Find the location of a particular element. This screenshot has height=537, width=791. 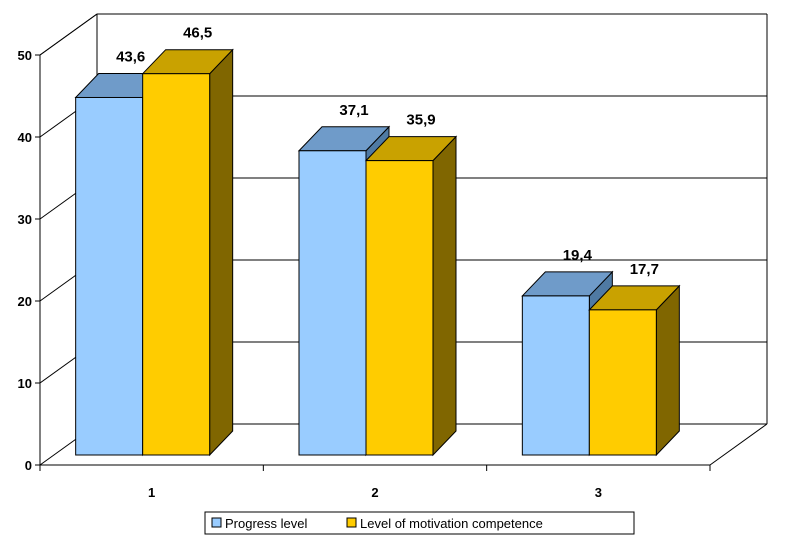

data-label-progress-2: 37,1 is located at coordinates (353, 110).